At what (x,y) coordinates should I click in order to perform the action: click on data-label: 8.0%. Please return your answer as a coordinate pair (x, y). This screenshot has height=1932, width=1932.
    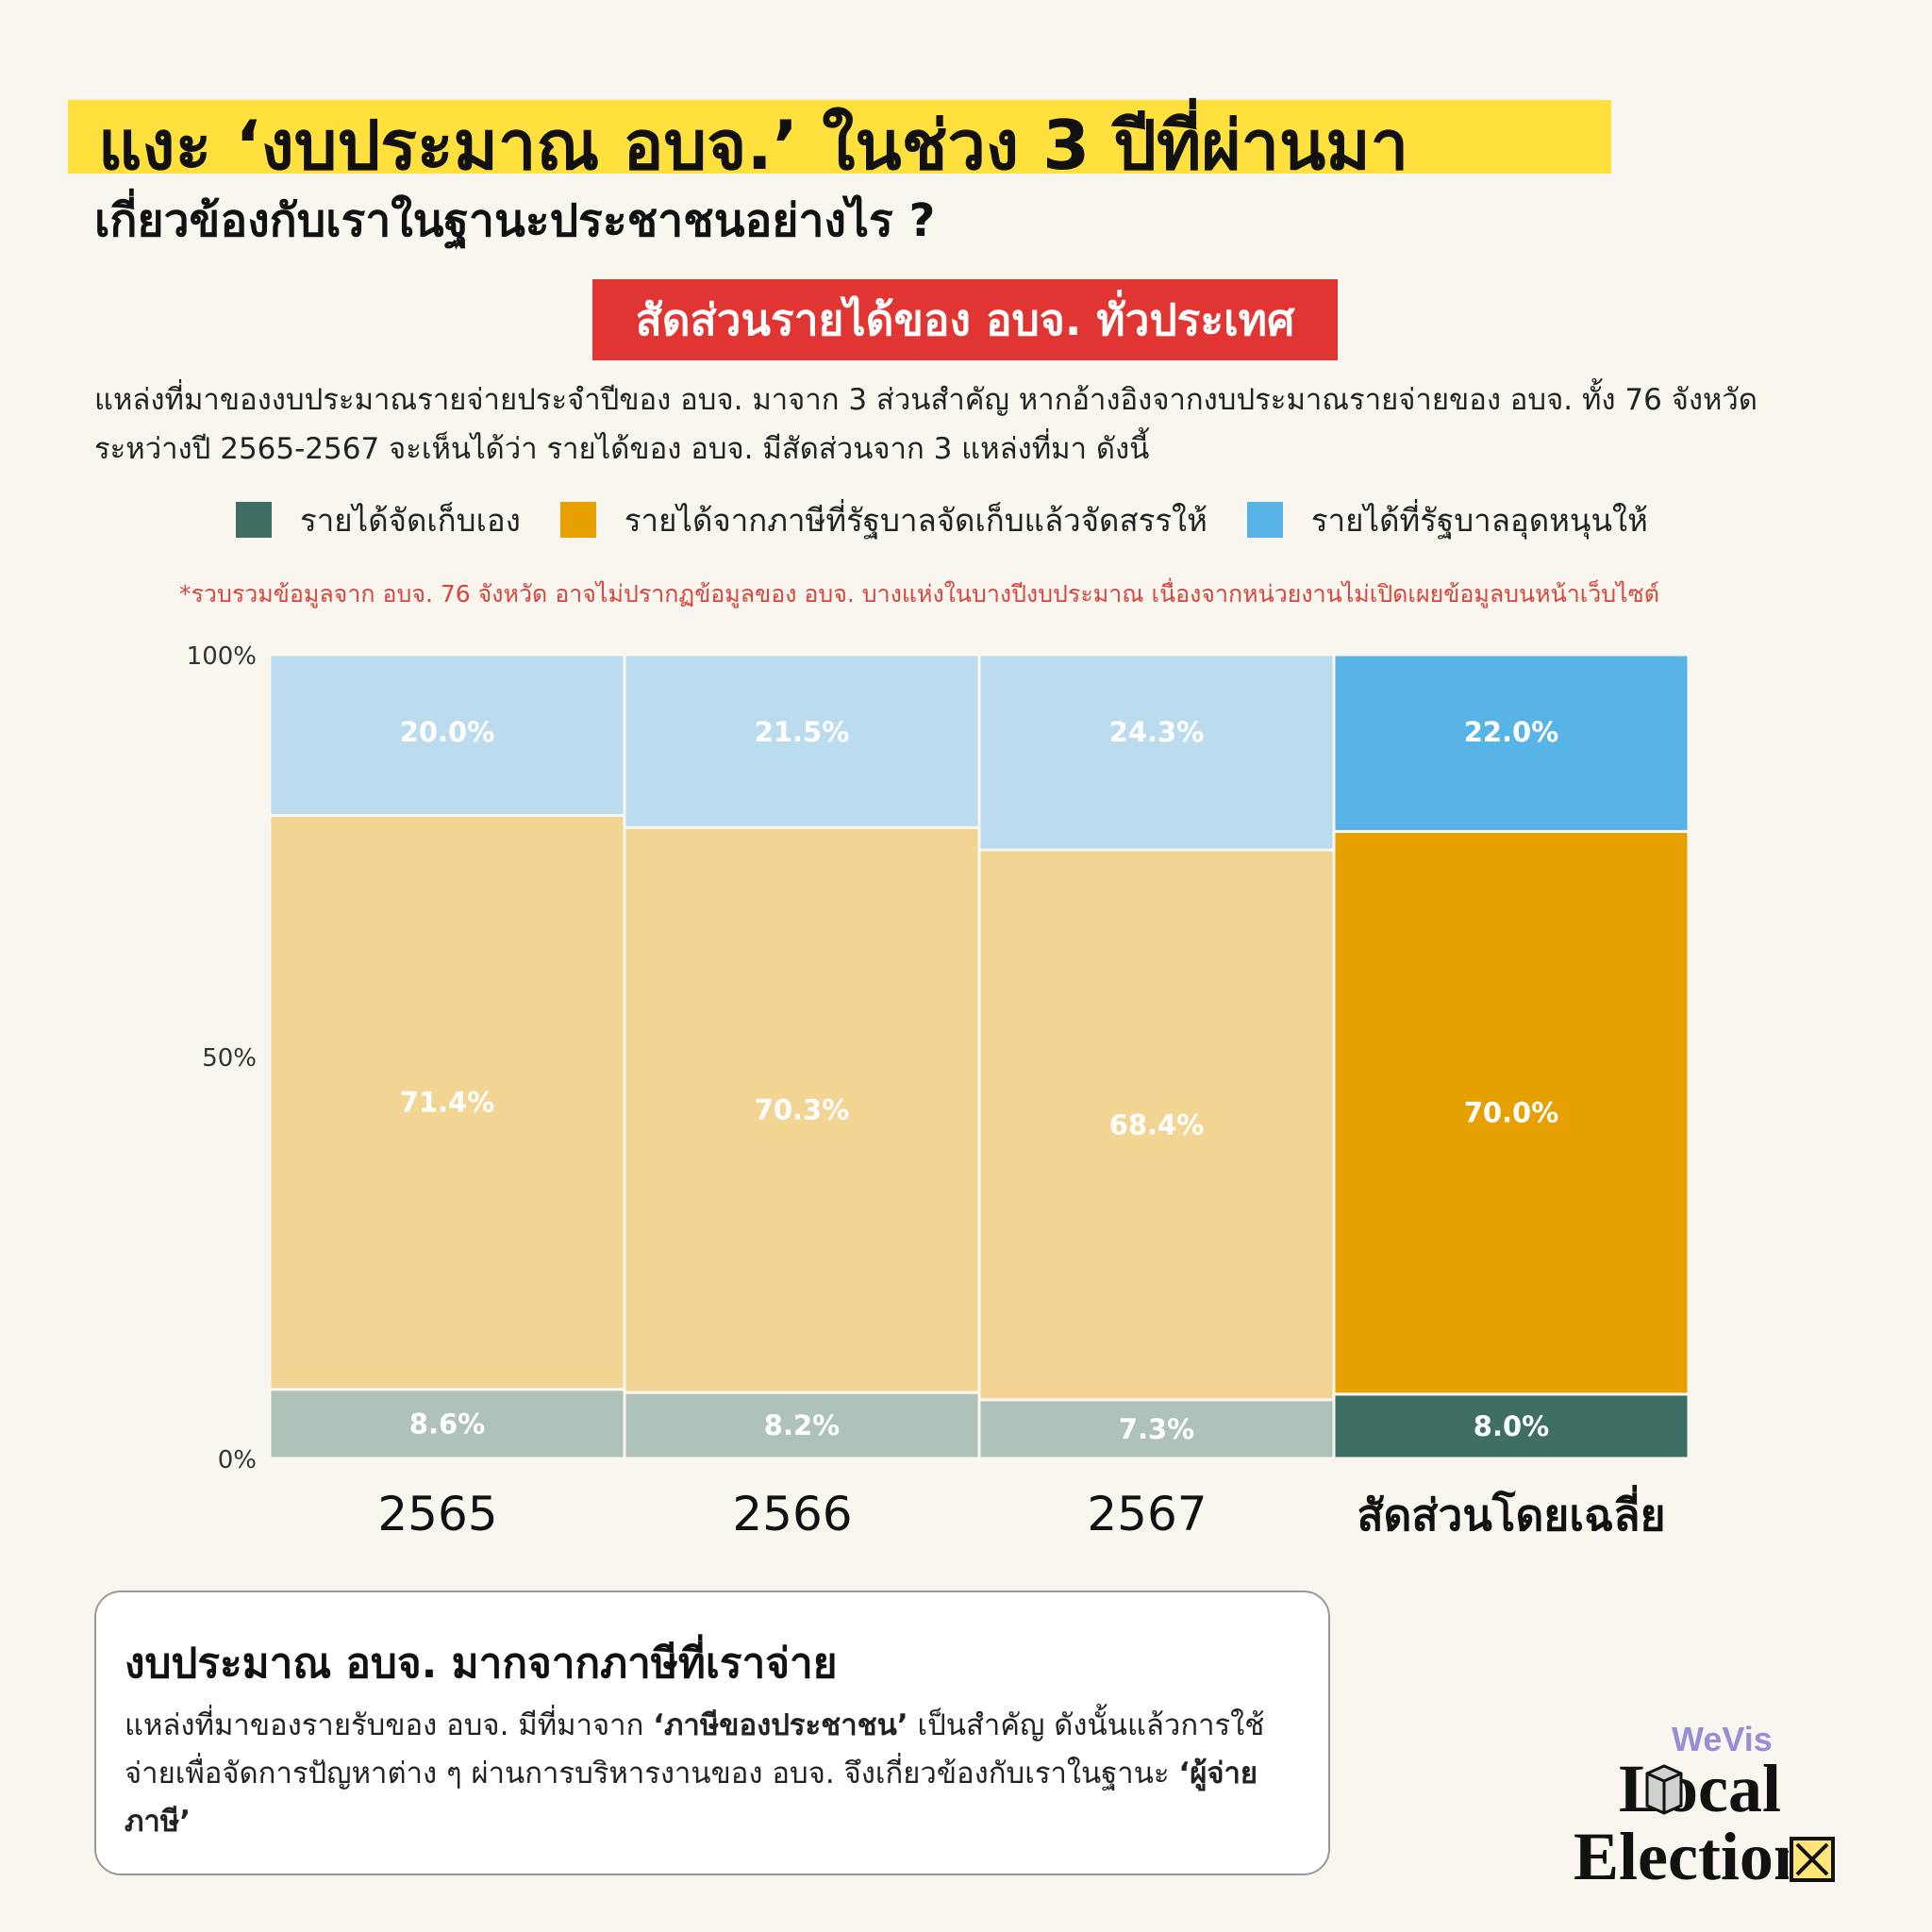
    Looking at the image, I should click on (1511, 1426).